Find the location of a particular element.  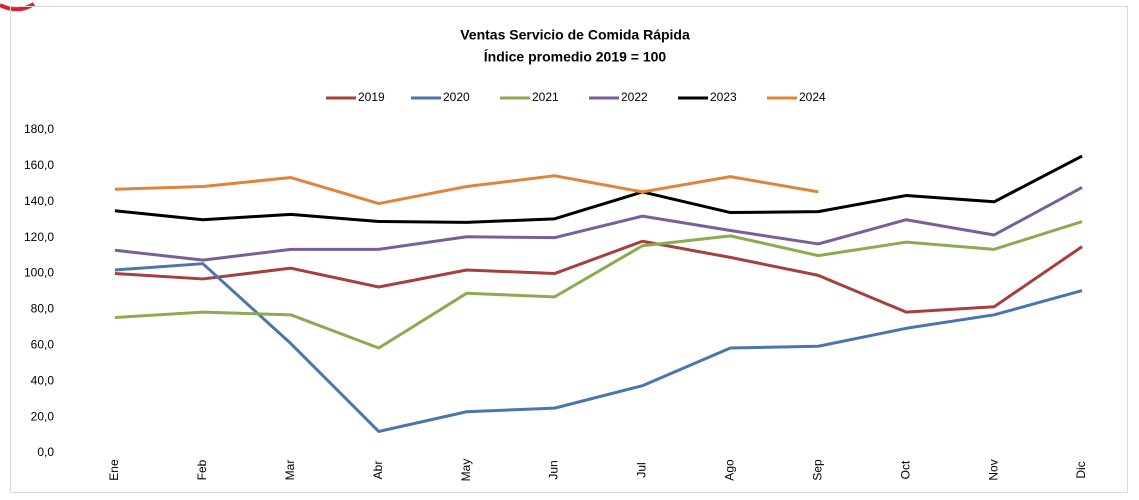

y-tick-label: 40,0 is located at coordinates (43, 380).